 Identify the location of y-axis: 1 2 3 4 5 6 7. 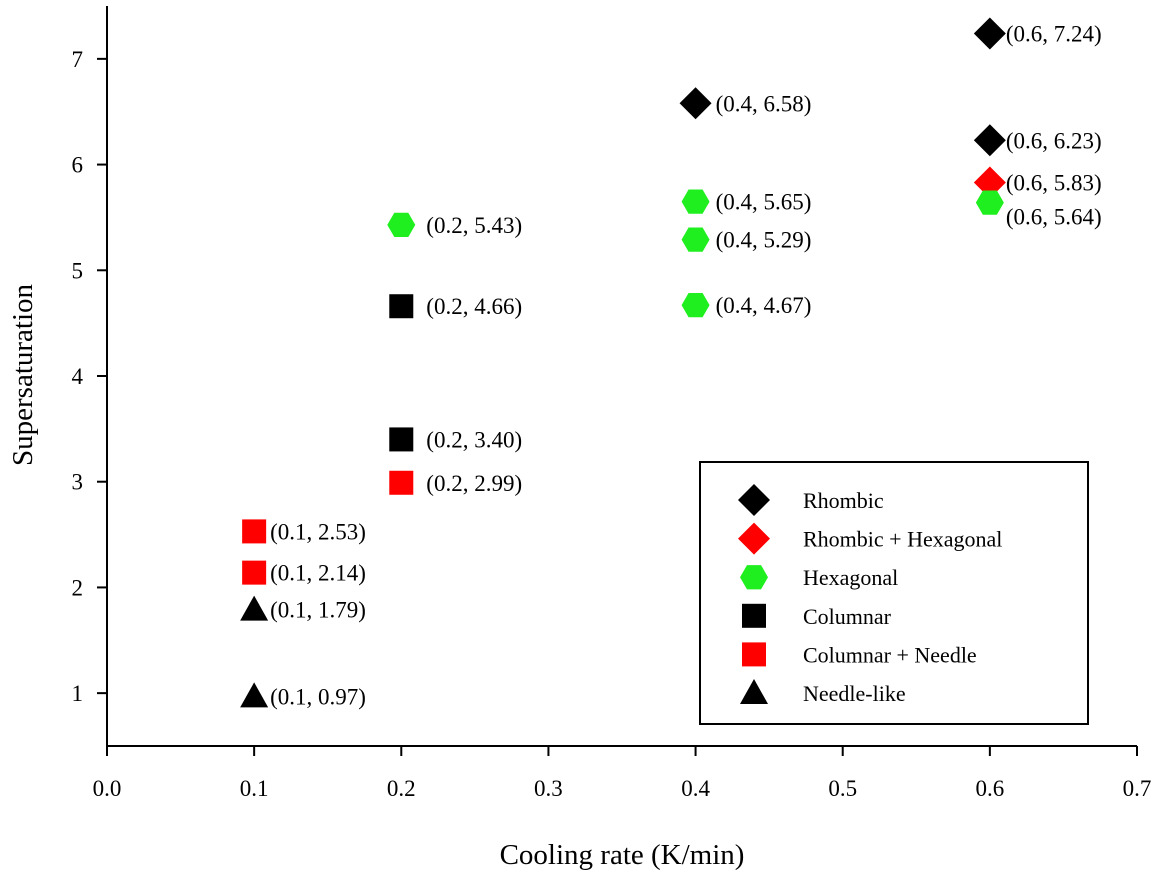
(89, 376).